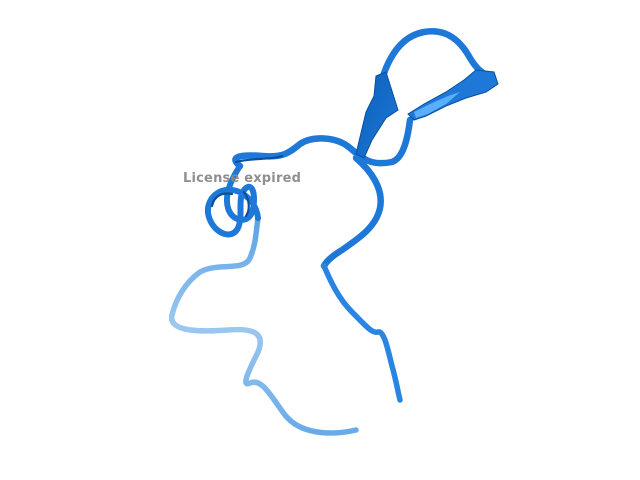  I want to click on backbone-tail-segment, so click(264, 325).